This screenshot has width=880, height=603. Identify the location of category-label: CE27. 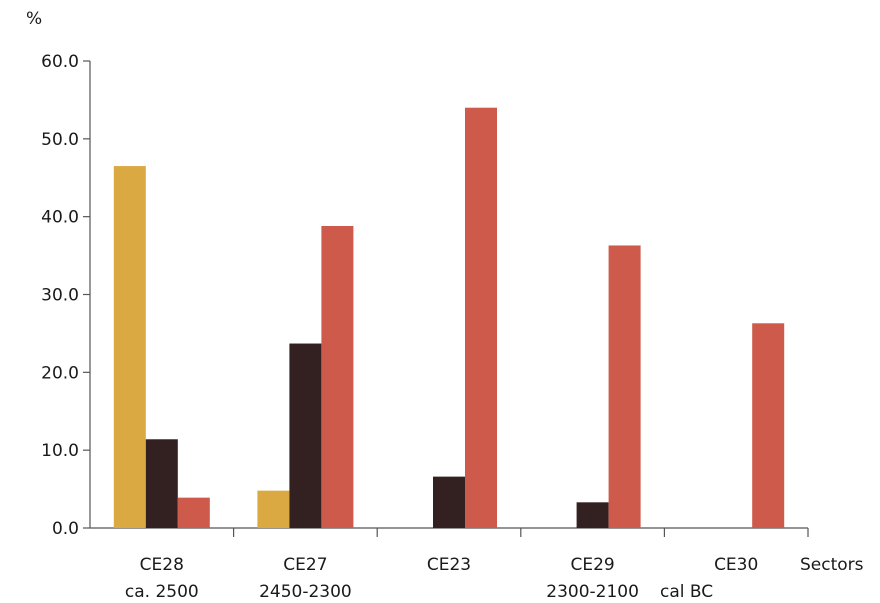
(305, 565).